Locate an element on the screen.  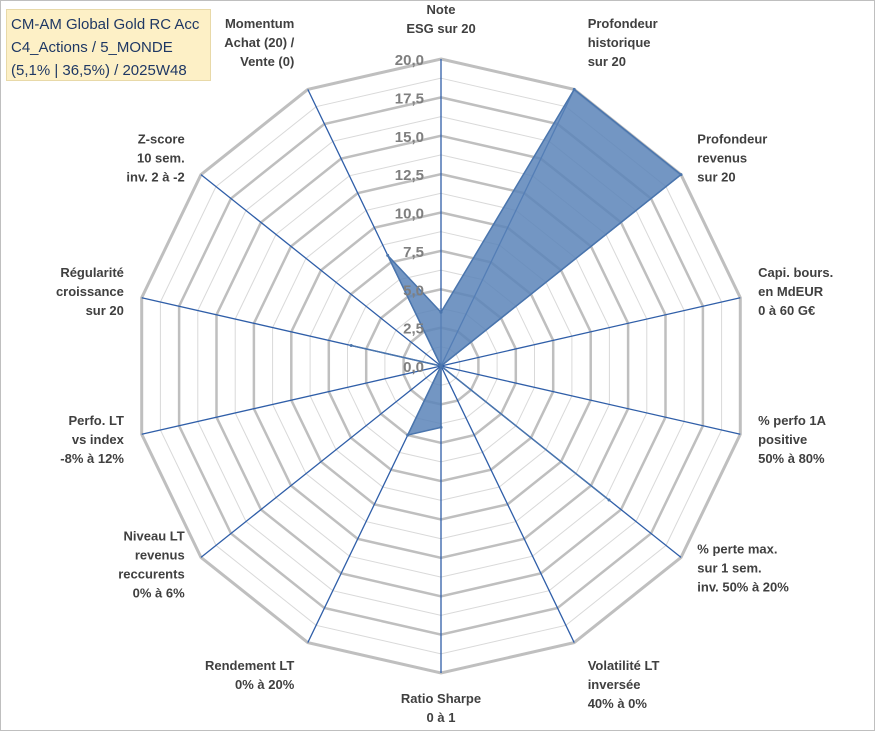
axis-label: Volatilité LT inversée 40% à 0% is located at coordinates (624, 684).